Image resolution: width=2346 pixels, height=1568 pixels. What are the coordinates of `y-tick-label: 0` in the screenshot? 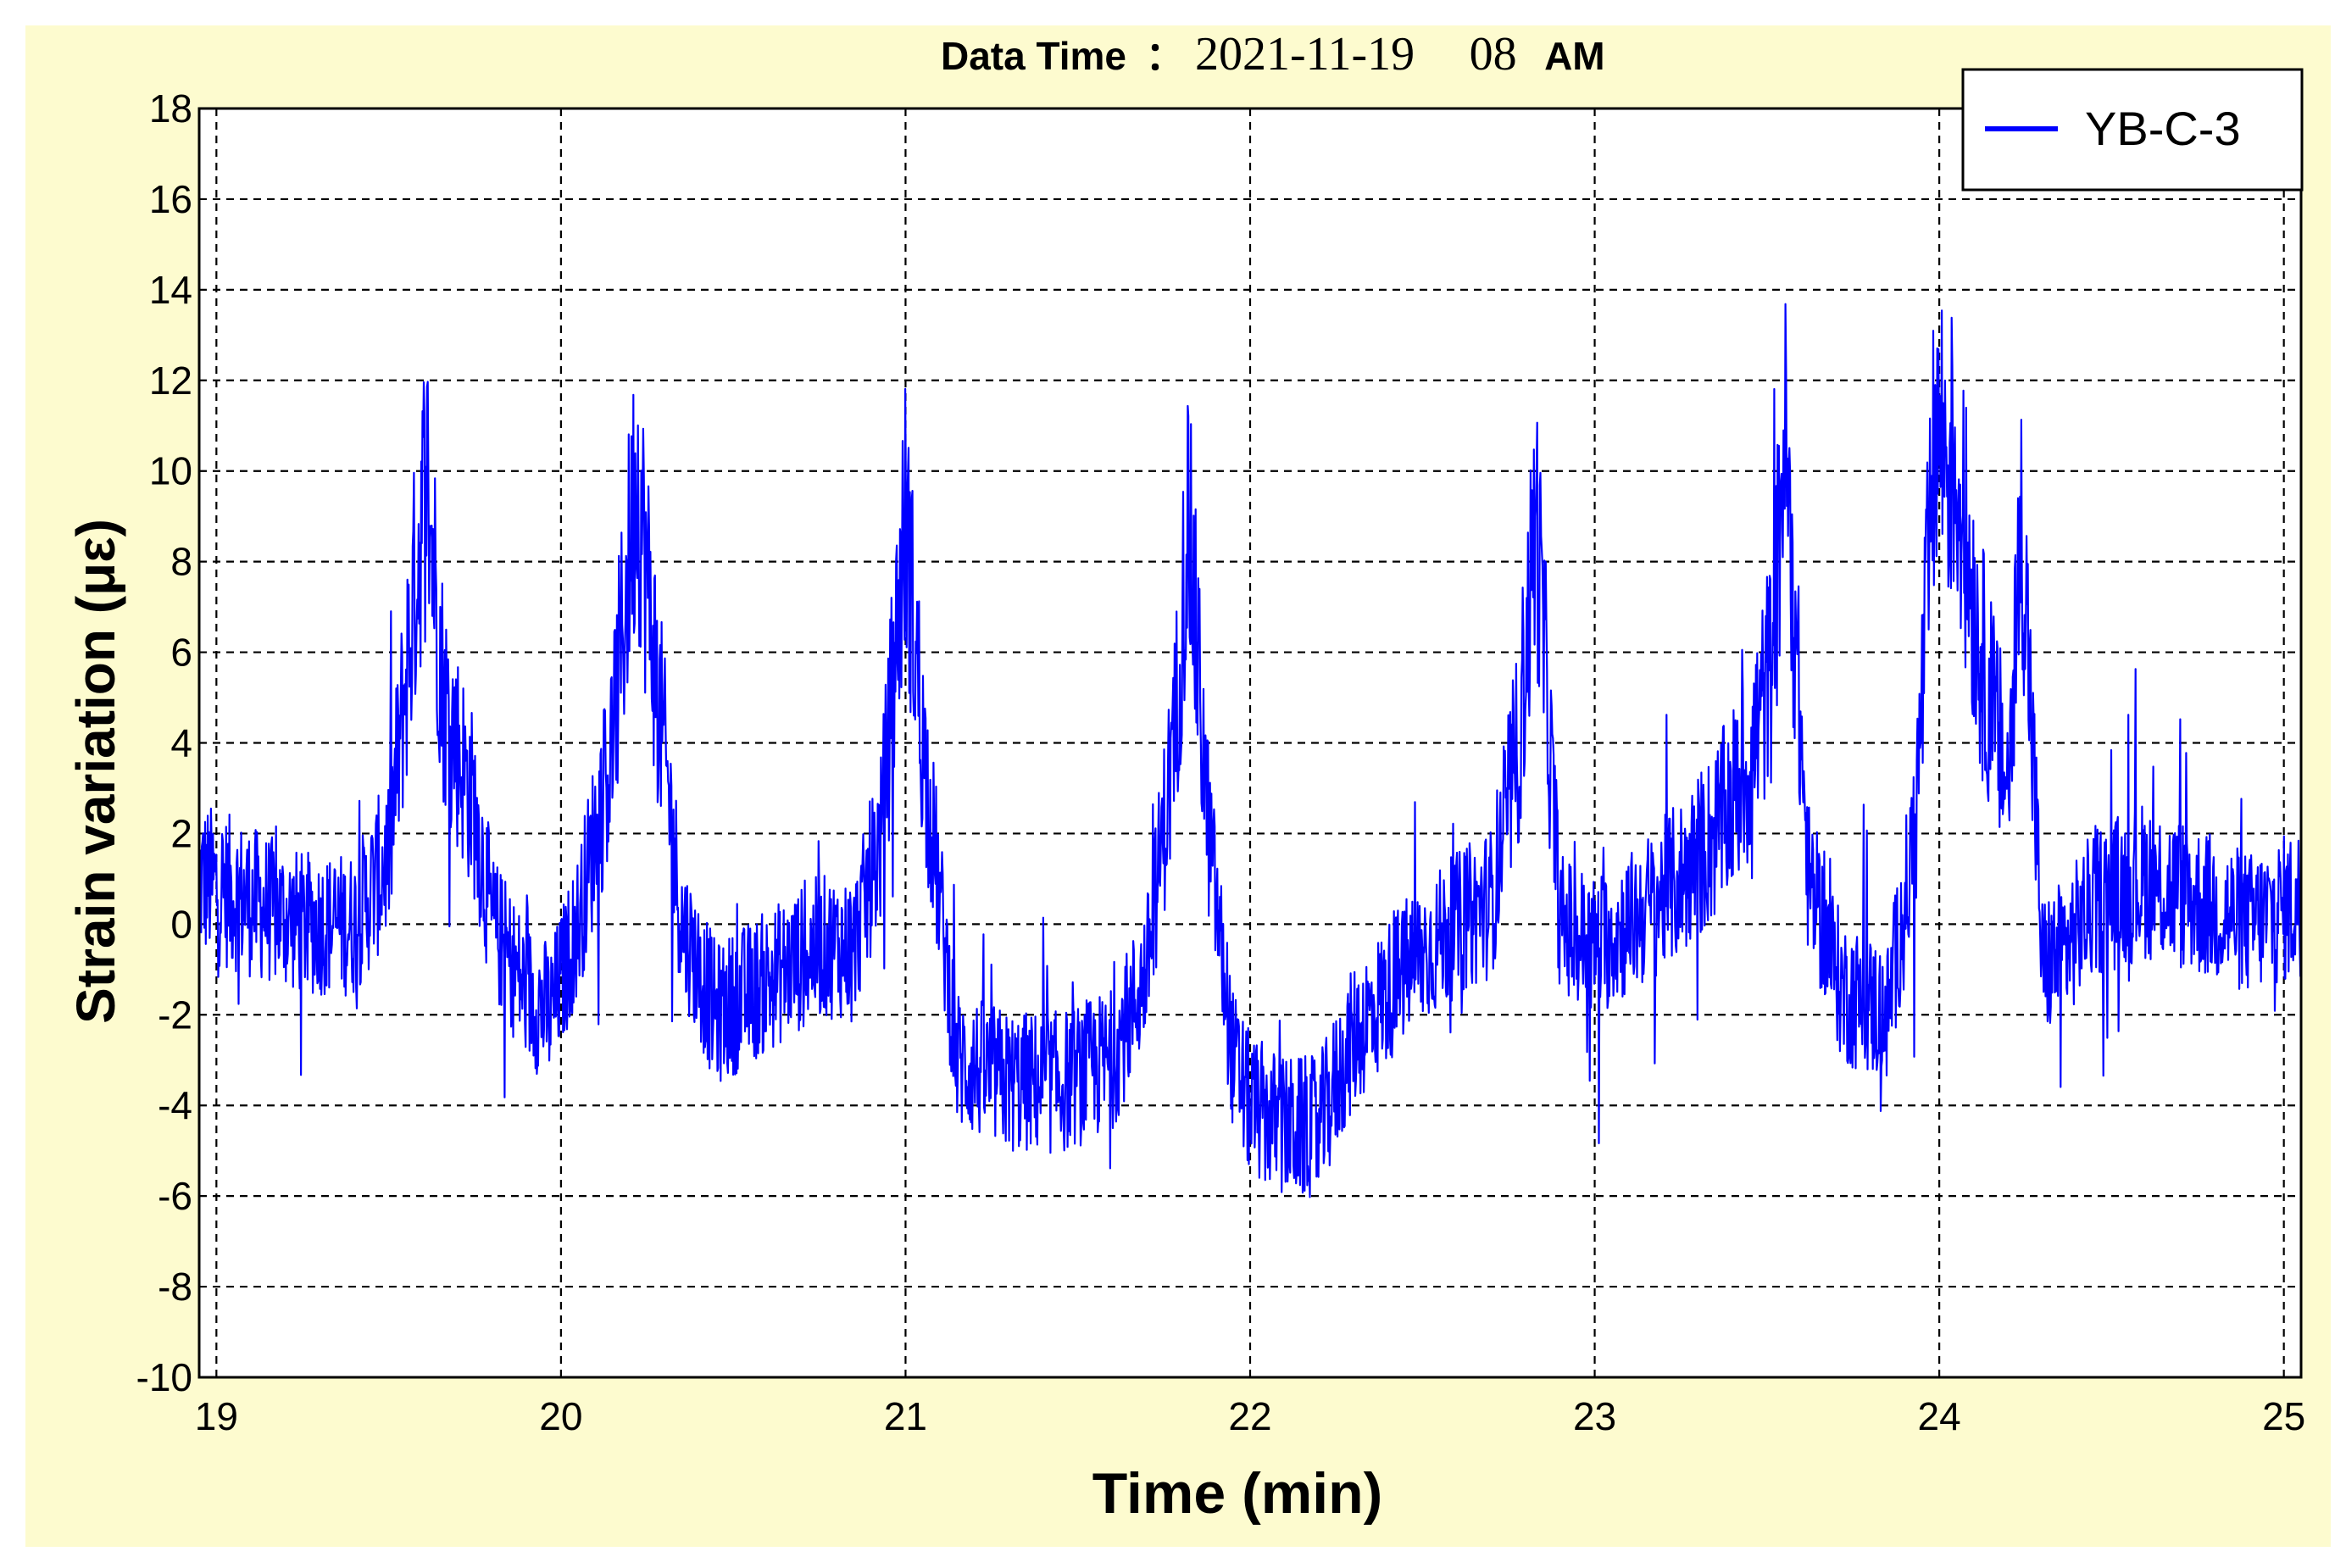 It's located at (181, 924).